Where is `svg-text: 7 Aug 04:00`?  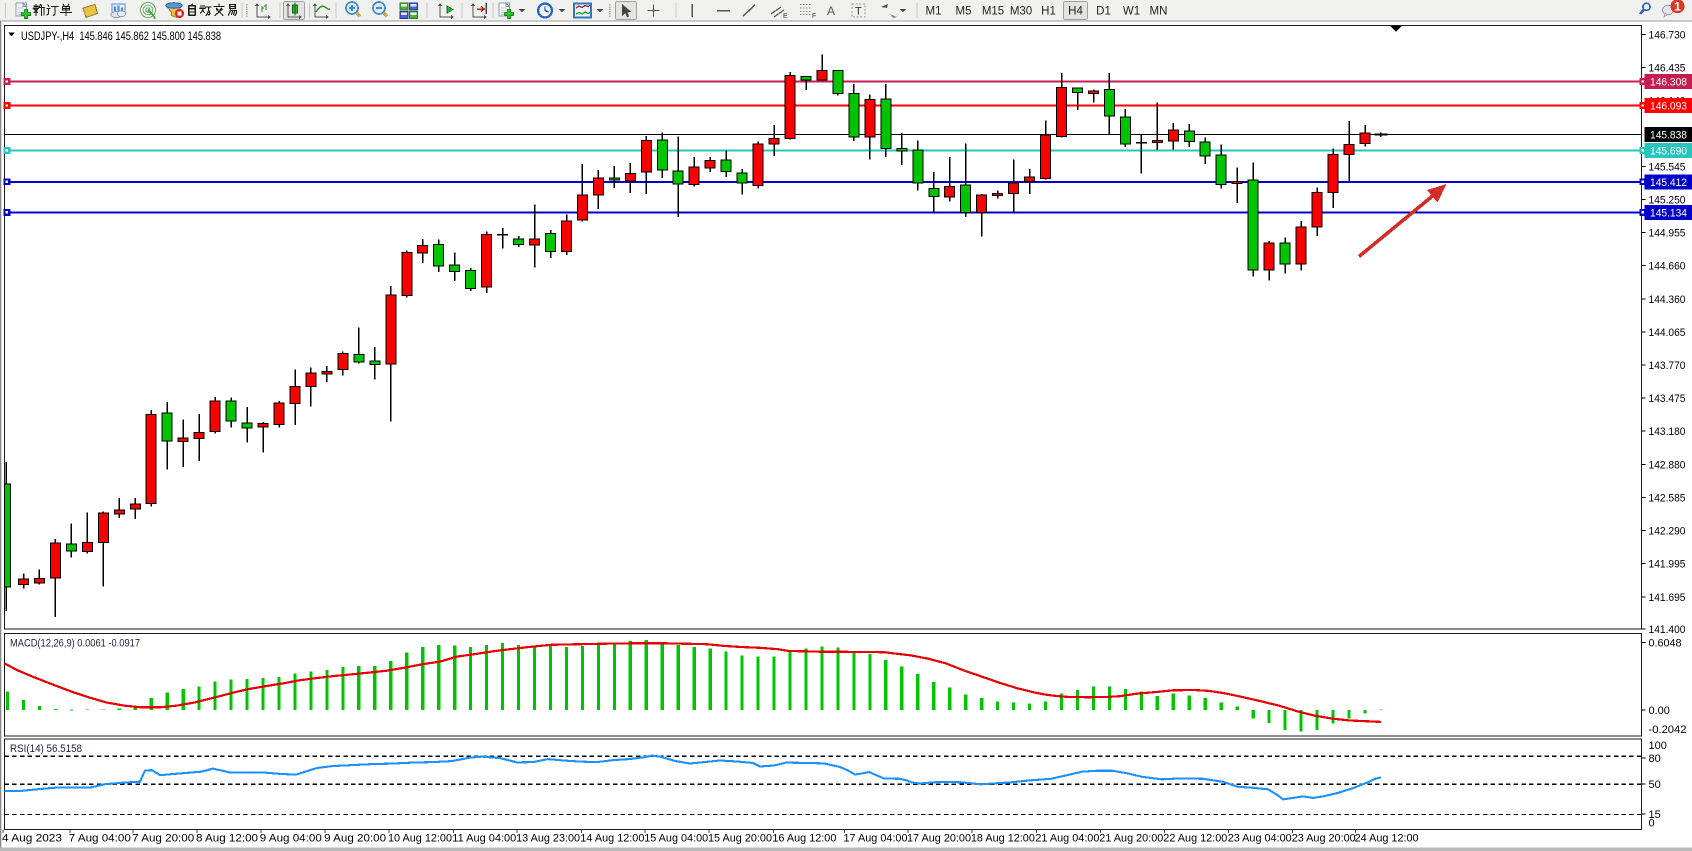
svg-text: 7 Aug 04:00 is located at coordinates (100, 839).